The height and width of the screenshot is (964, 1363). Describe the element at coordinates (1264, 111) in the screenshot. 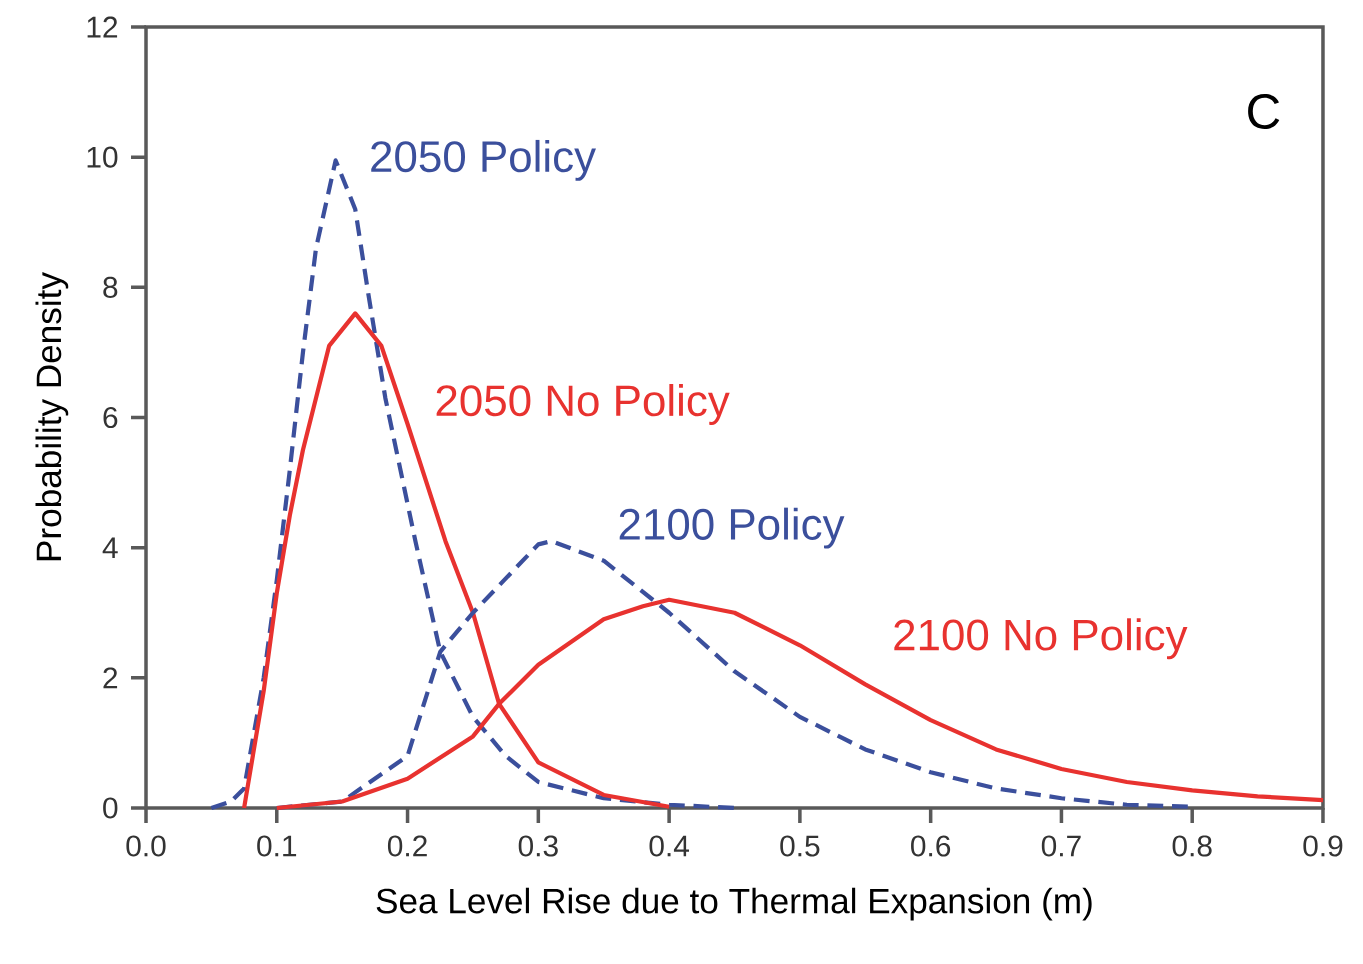

I see `annotation: C` at that location.